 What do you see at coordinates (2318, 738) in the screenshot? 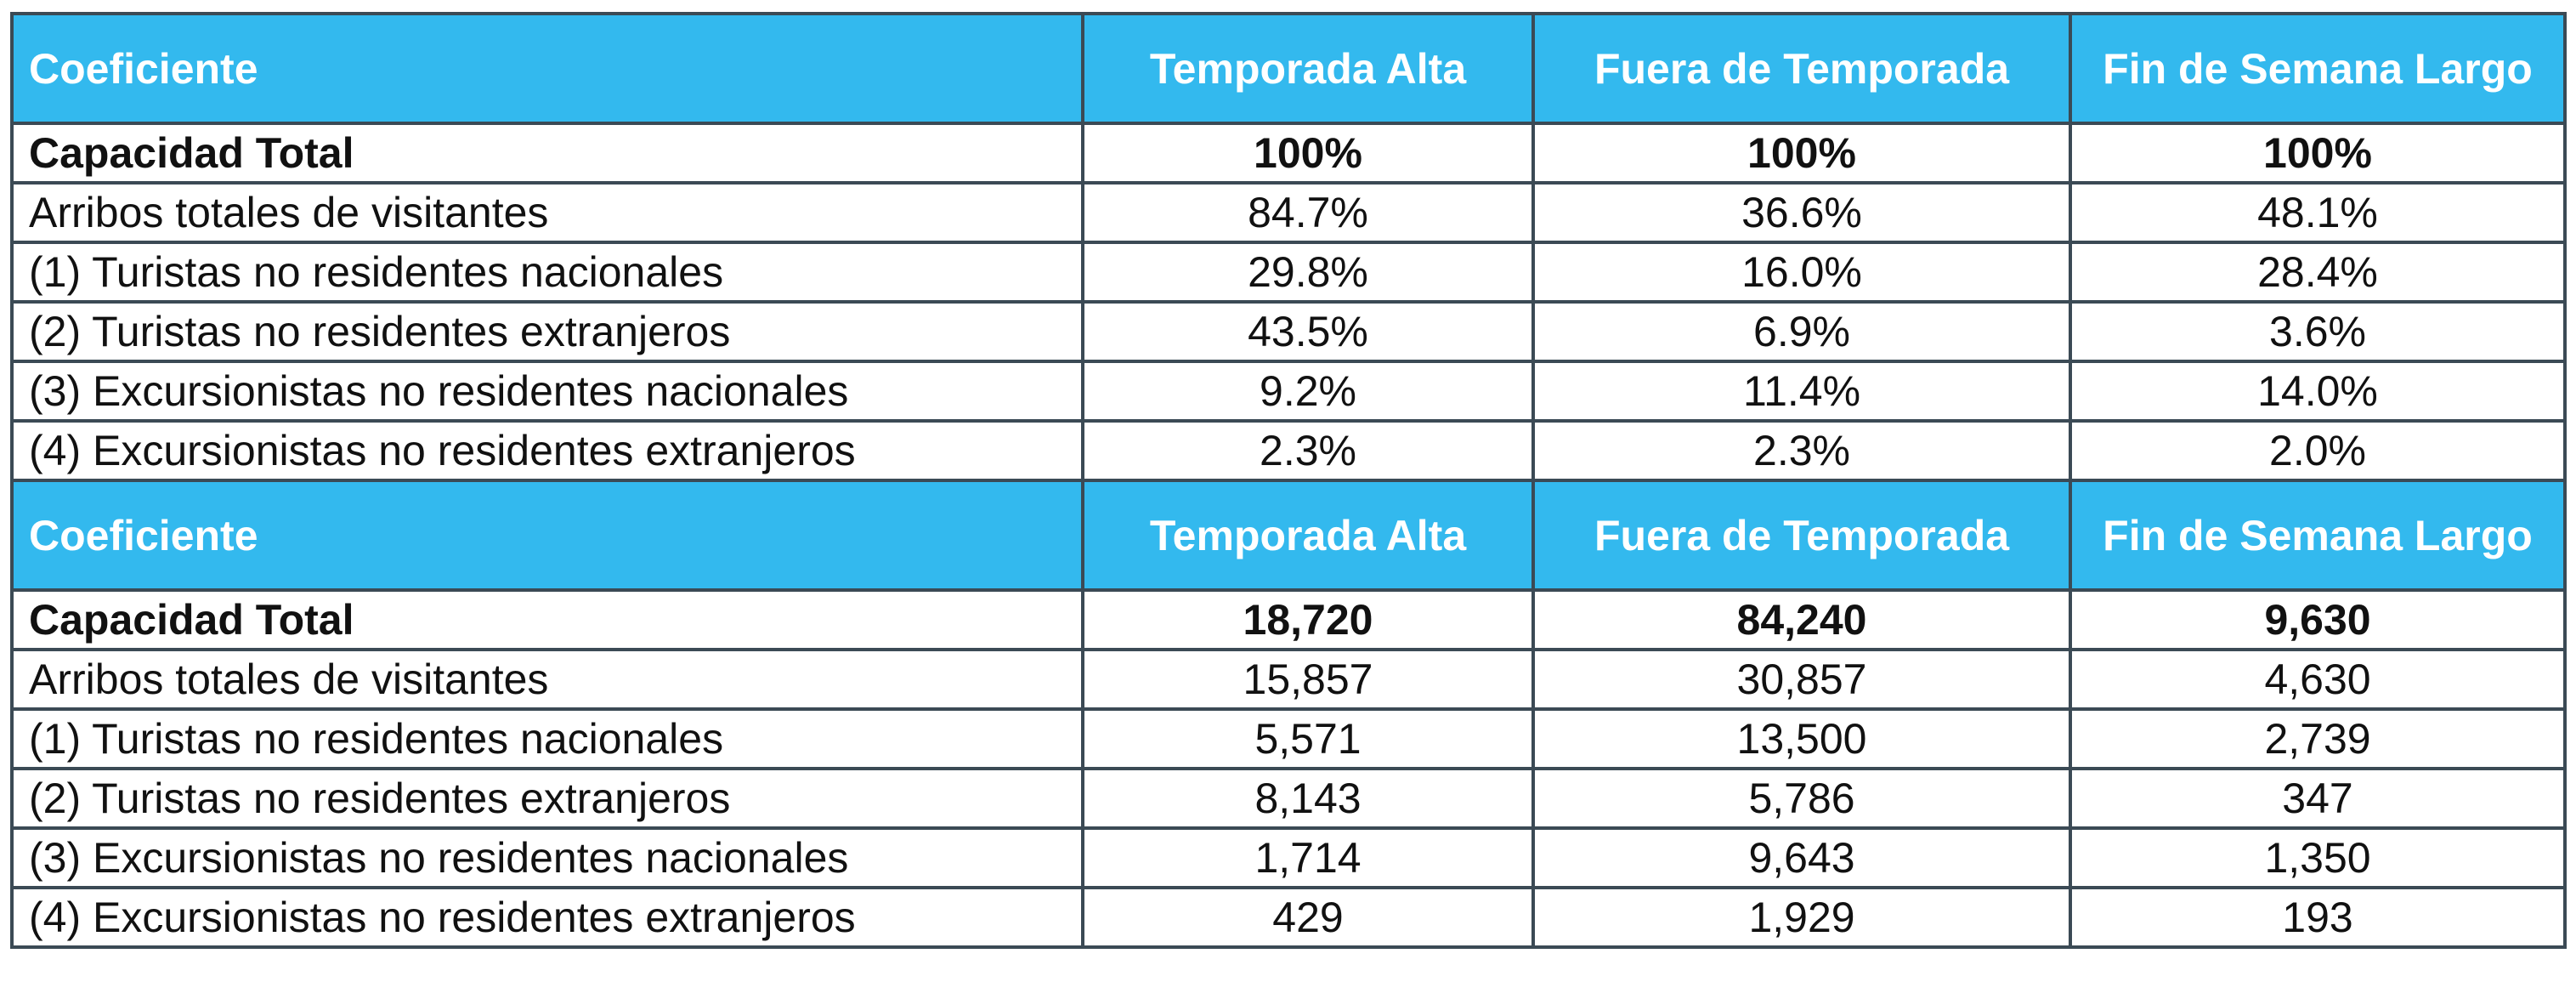
I see `cell-fin-de-semana-largo: 2,739` at bounding box center [2318, 738].